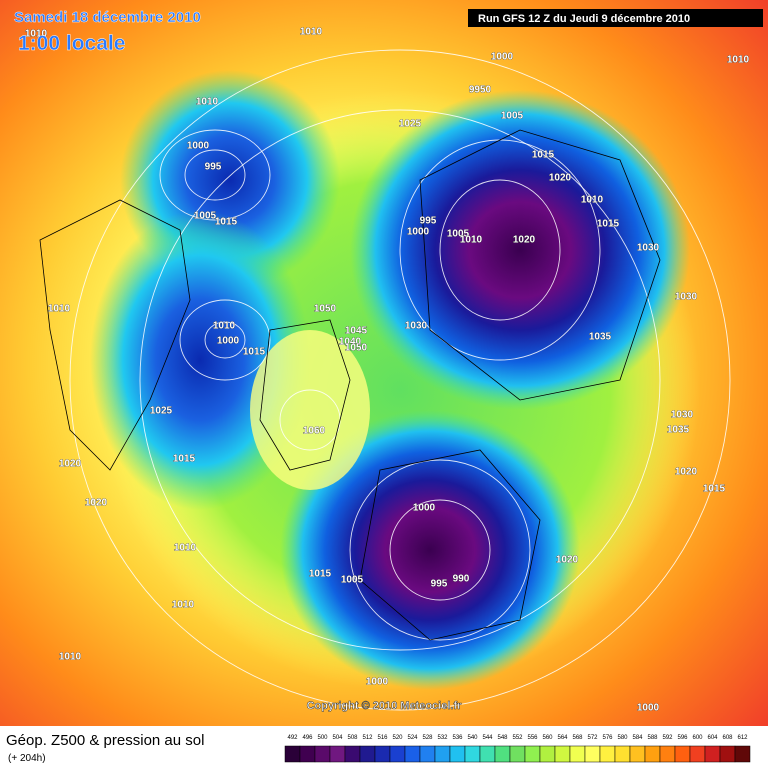 The width and height of the screenshot is (768, 768). I want to click on footer-title: Géop. Z500 & pression au sol, so click(105, 740).